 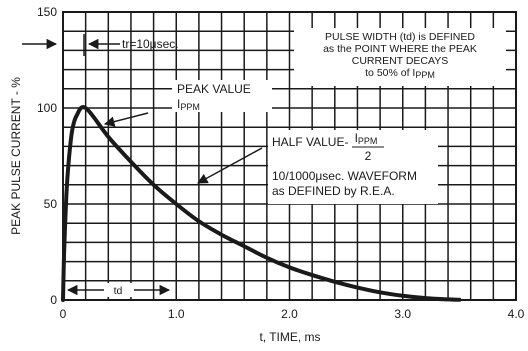 What do you see at coordinates (230, 165) in the screenshot?
I see `half-value-arrow` at bounding box center [230, 165].